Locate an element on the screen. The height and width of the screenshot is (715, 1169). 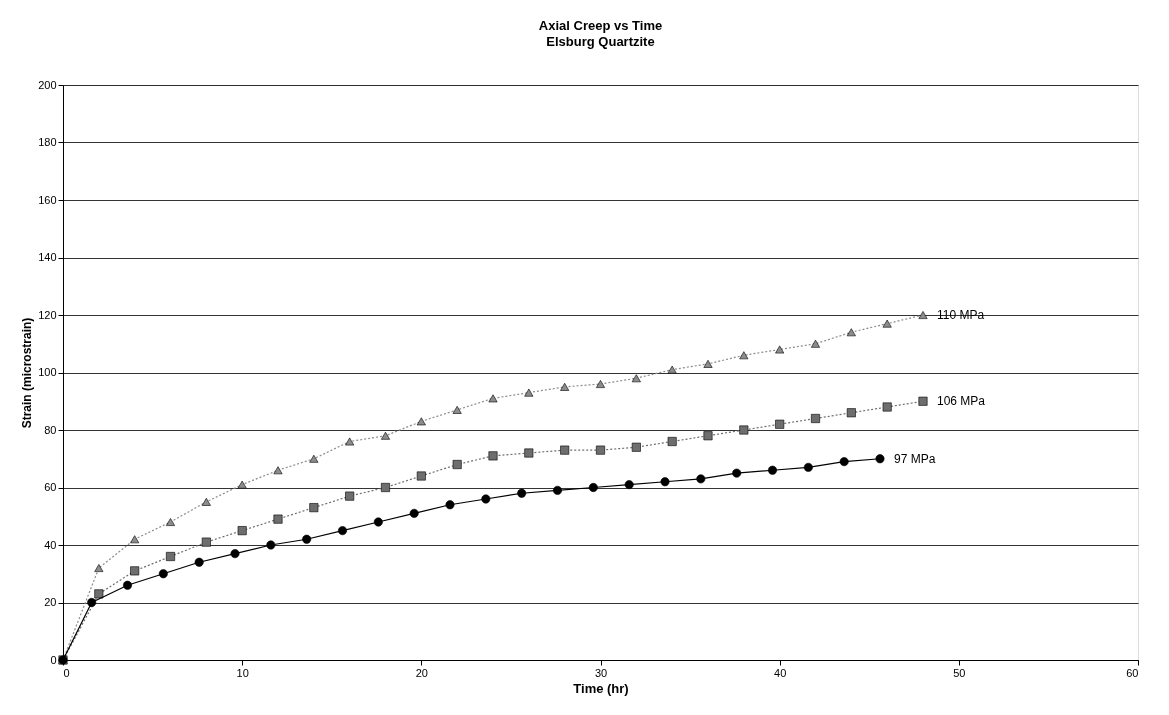
x-tick-label: 40 is located at coordinates (780, 672).